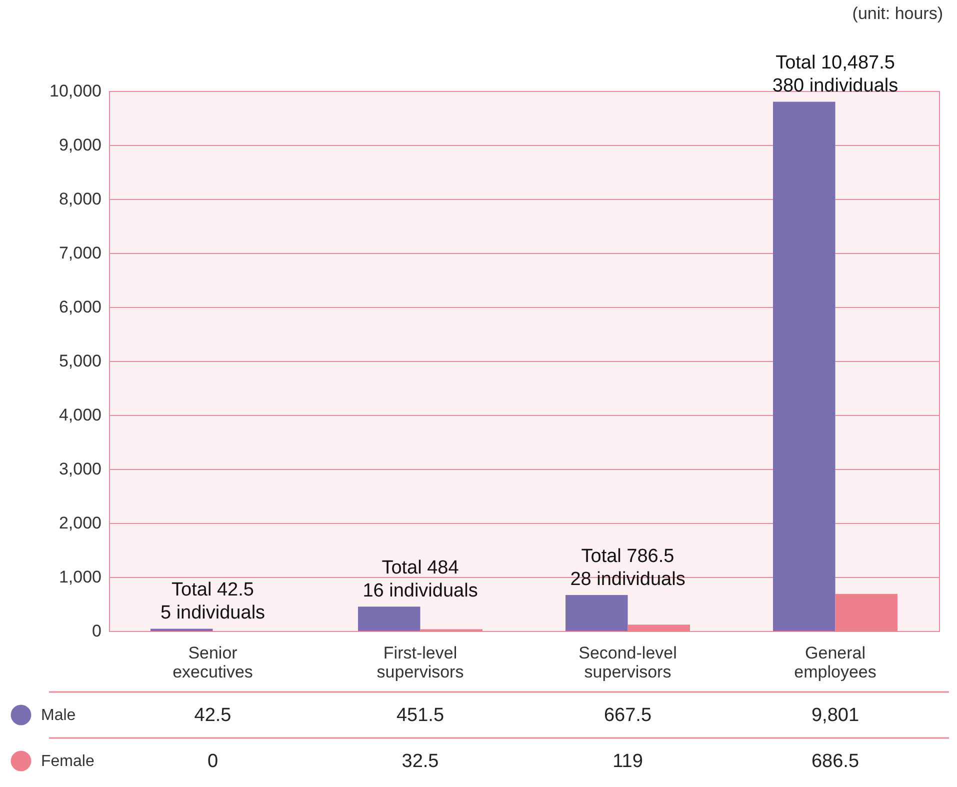 The image size is (957, 787). I want to click on data-label: 9,801, so click(835, 715).